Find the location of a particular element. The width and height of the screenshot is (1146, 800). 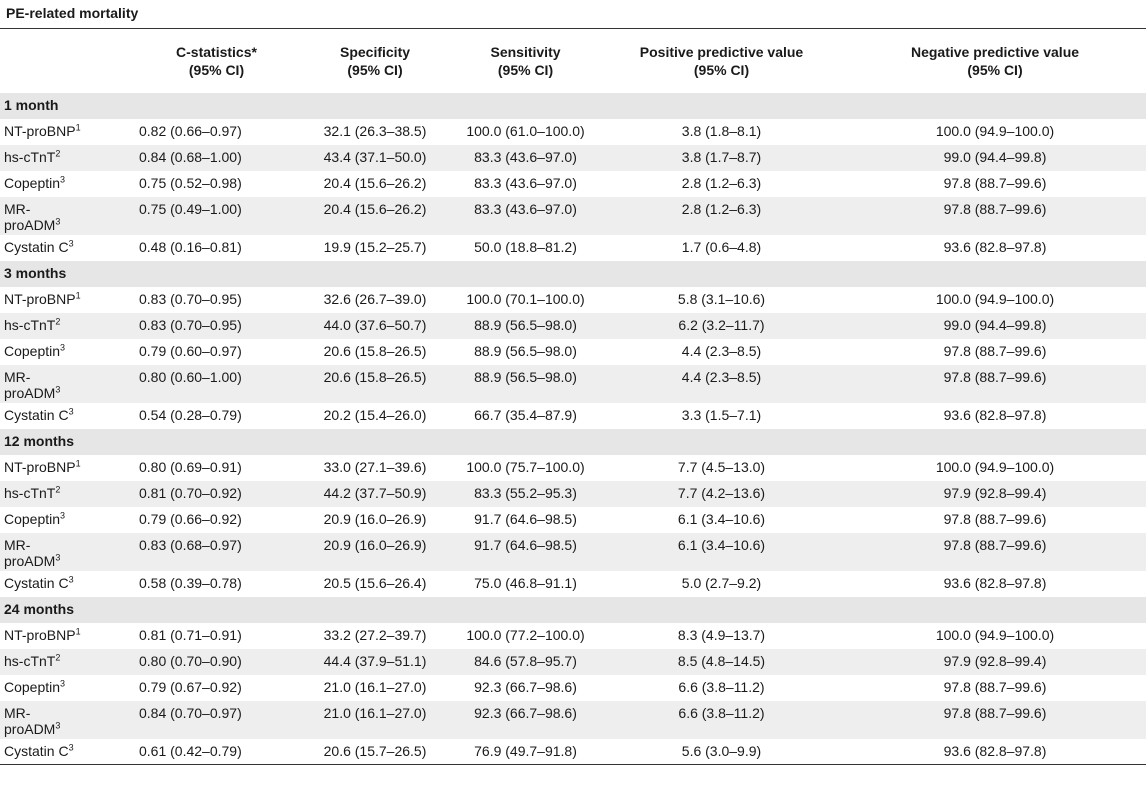

section-row: 24 months is located at coordinates (573, 609).